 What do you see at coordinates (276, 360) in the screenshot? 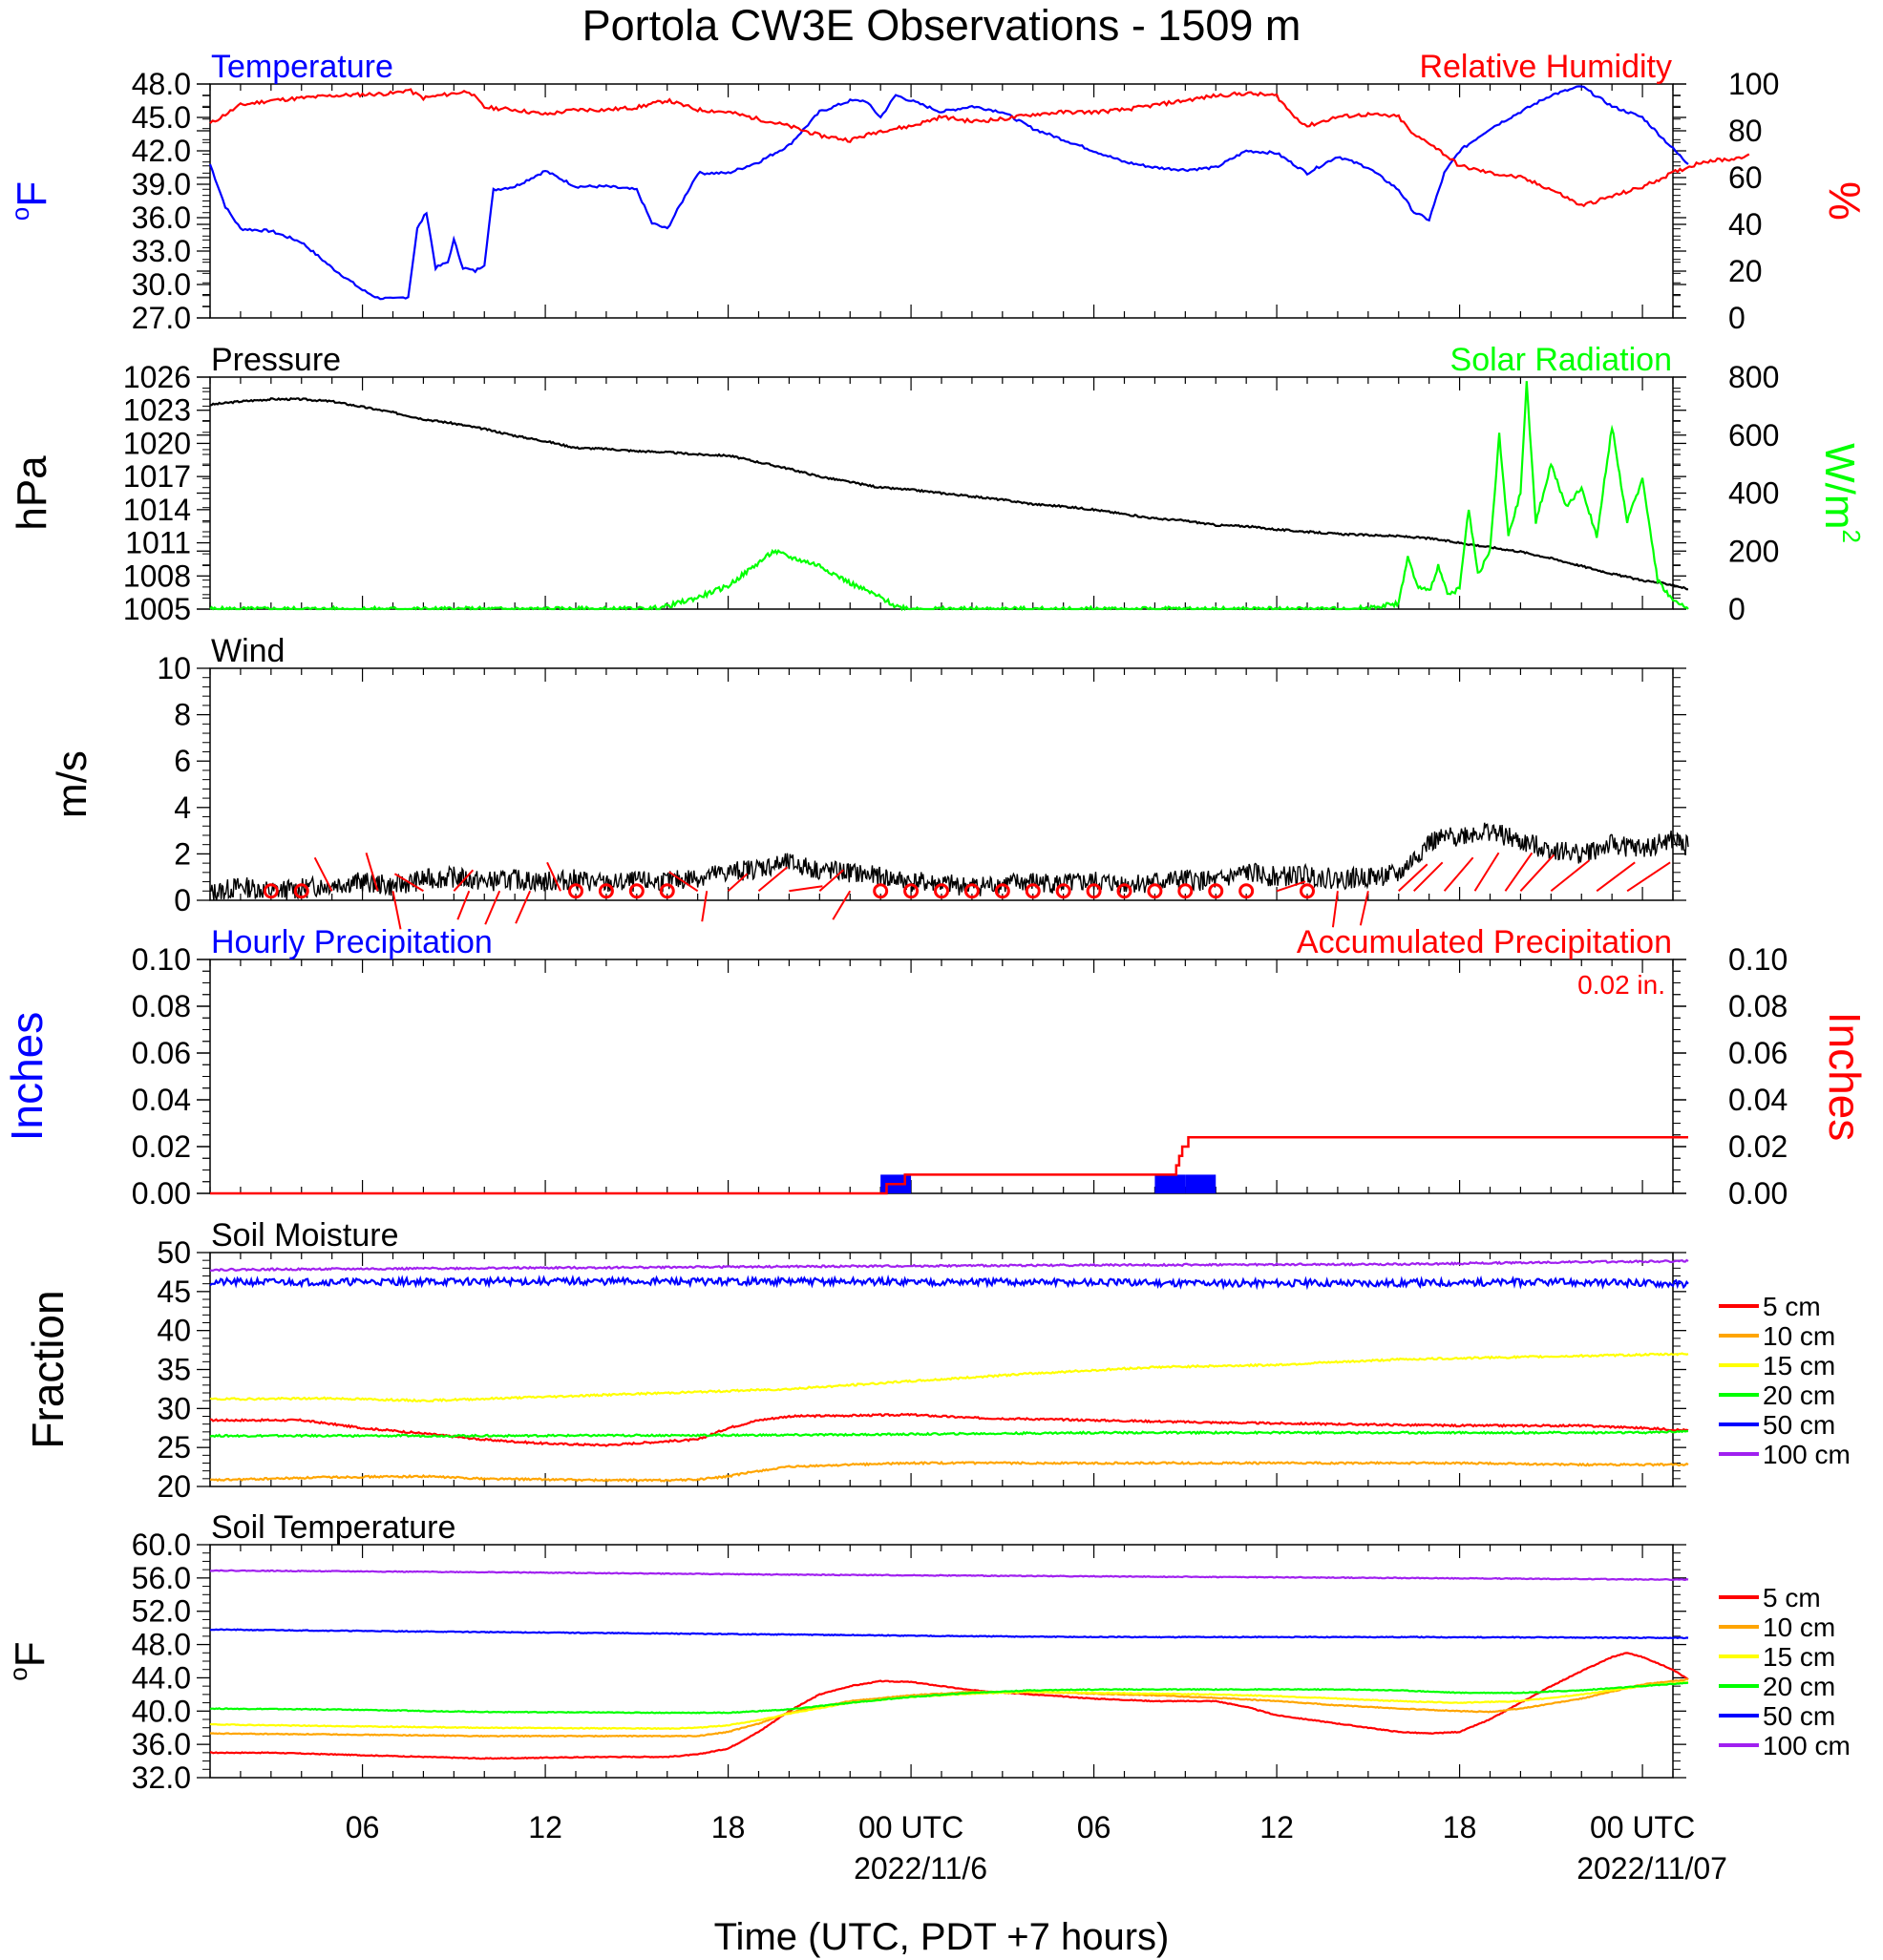
I see `pressure-title: Pressure` at bounding box center [276, 360].